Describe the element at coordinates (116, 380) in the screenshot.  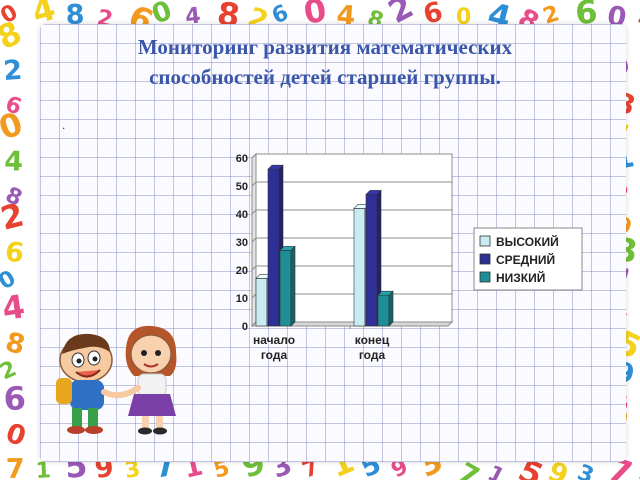
I see `kids-illustration` at that location.